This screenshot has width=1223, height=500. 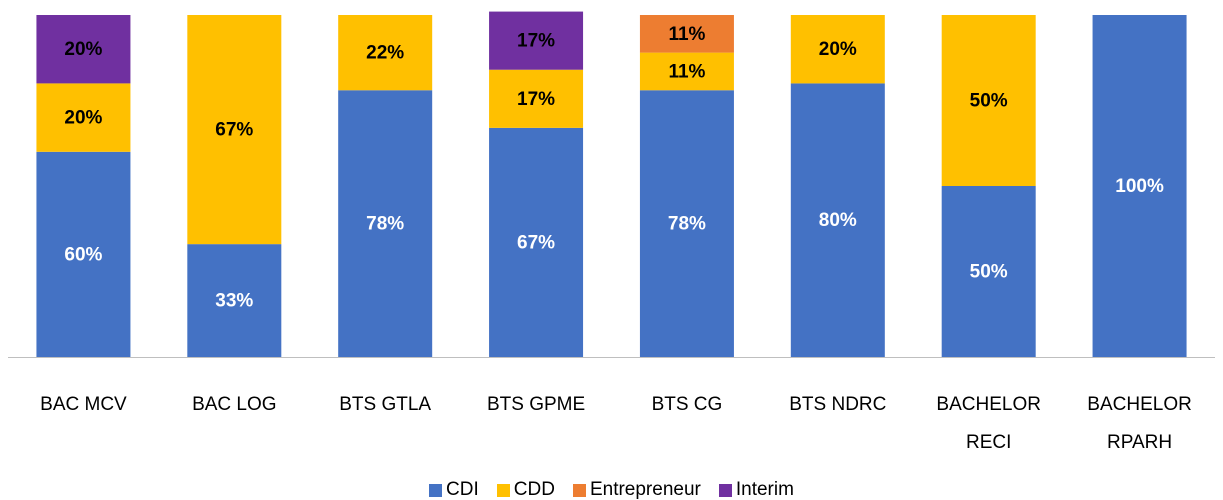 I want to click on data-label: 22%, so click(x=385, y=53).